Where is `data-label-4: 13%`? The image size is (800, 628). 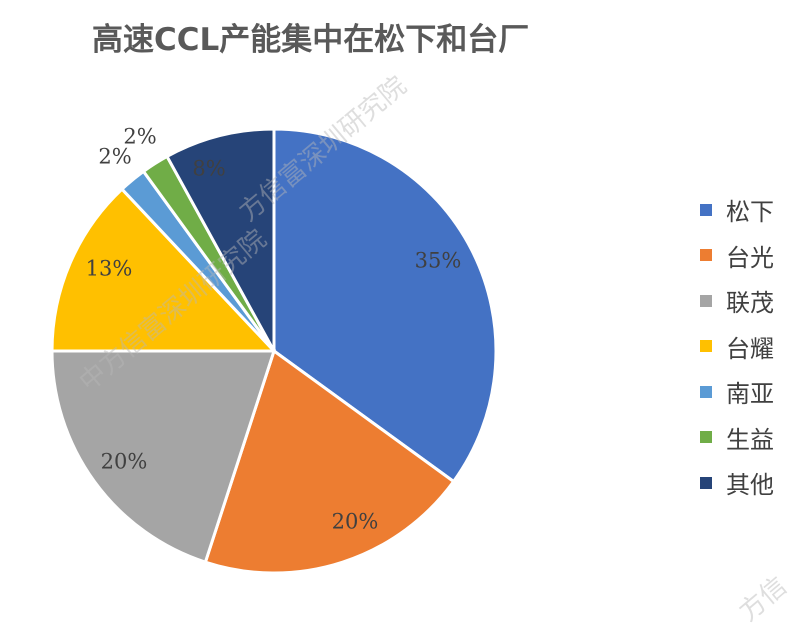
data-label-4: 13% is located at coordinates (109, 269).